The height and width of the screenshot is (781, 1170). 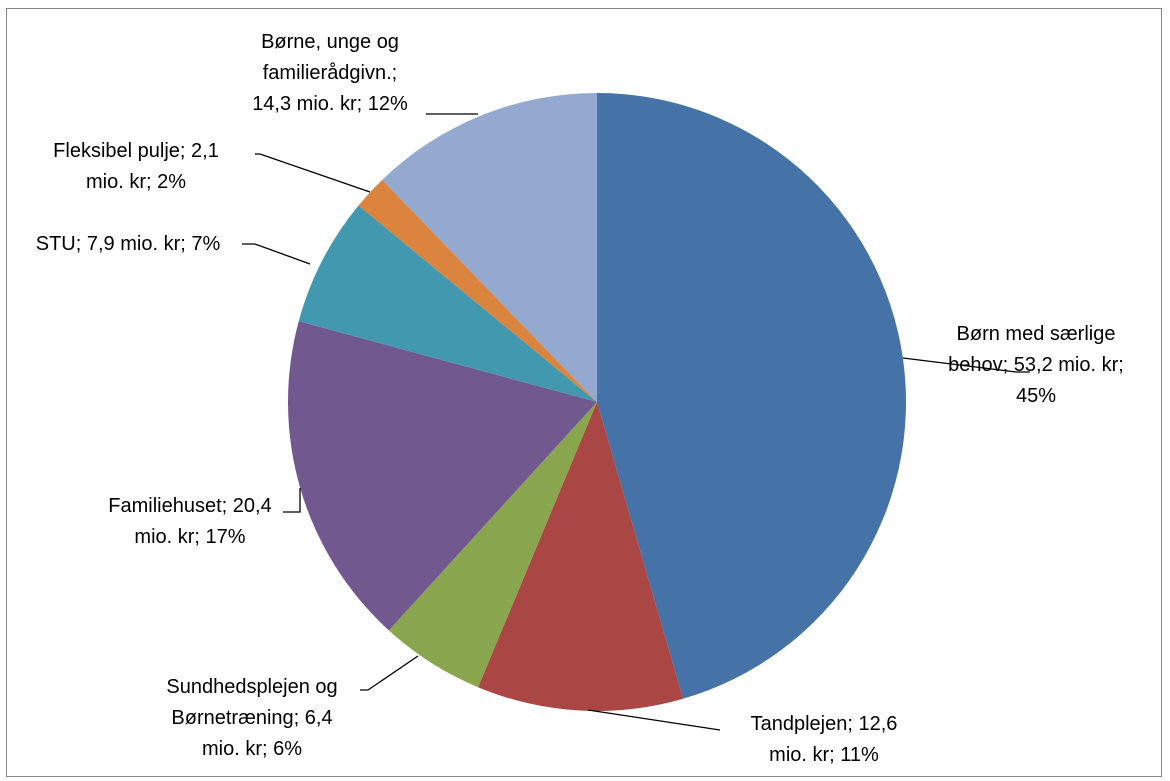 I want to click on slice-label-3: Familiehuset; 20,4 mio. kr; 17%, so click(x=189, y=521).